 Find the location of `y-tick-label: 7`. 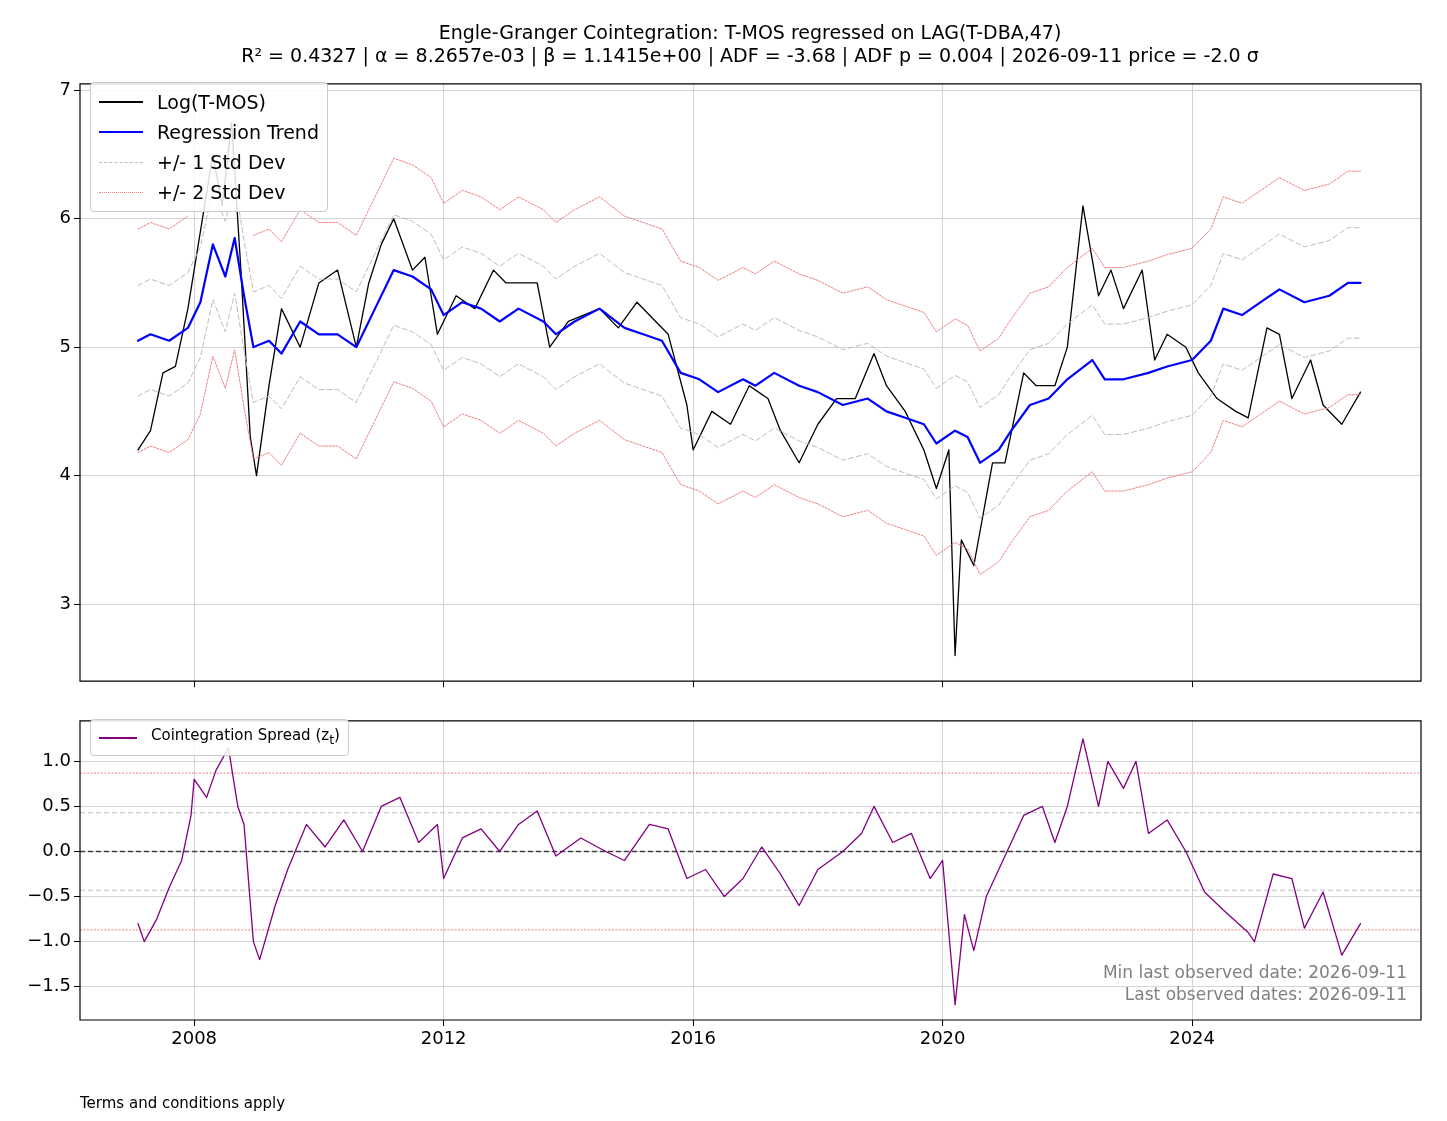

y-tick-label: 7 is located at coordinates (65, 88).